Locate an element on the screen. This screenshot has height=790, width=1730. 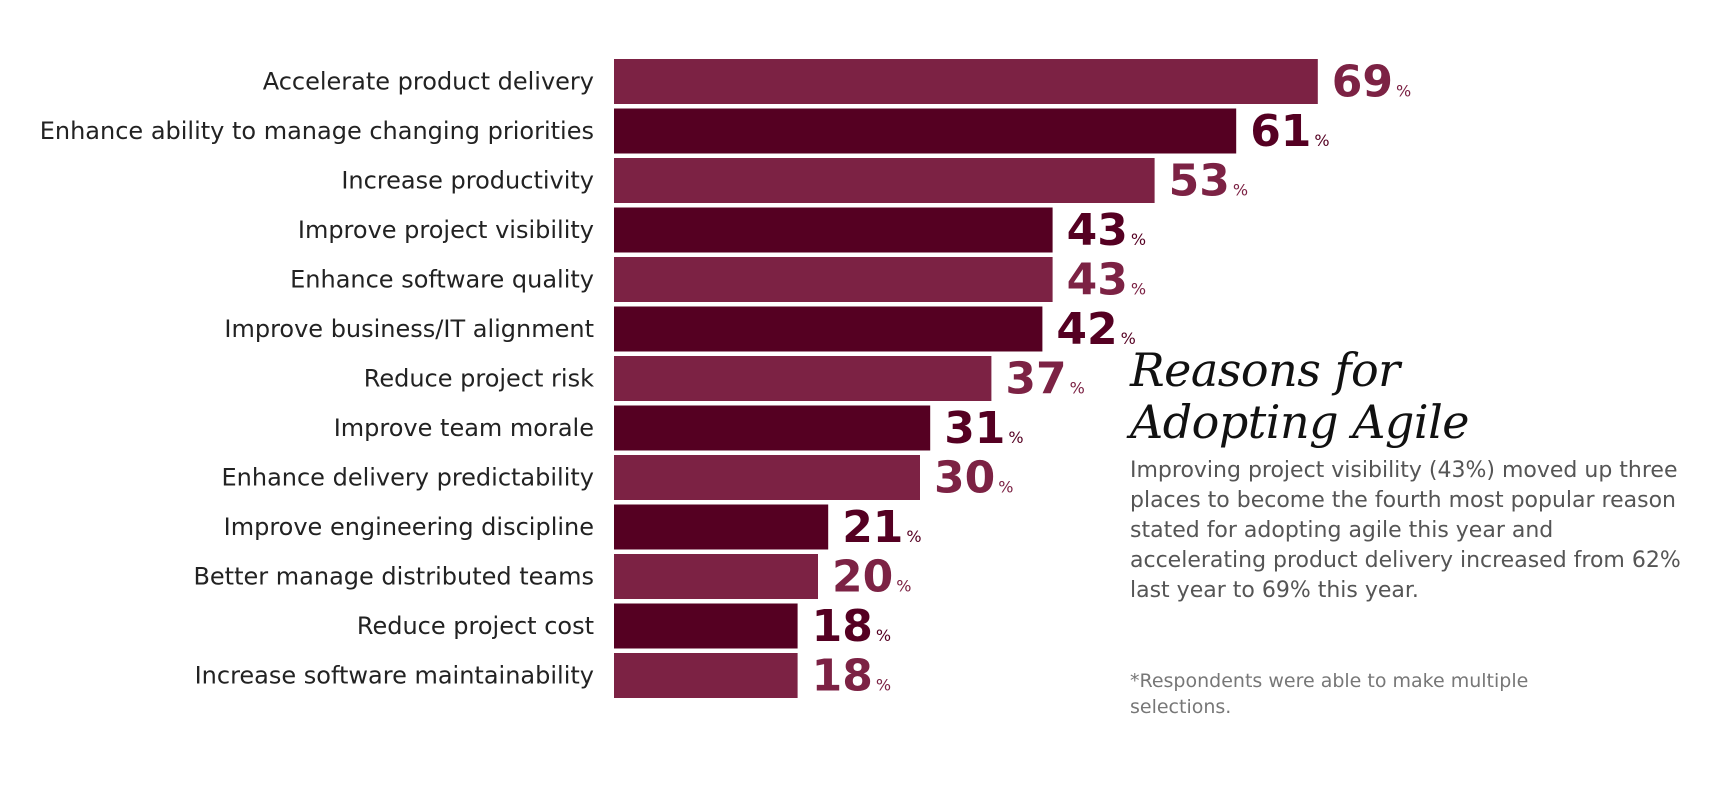
value-label: 37% is located at coordinates (1044, 379).